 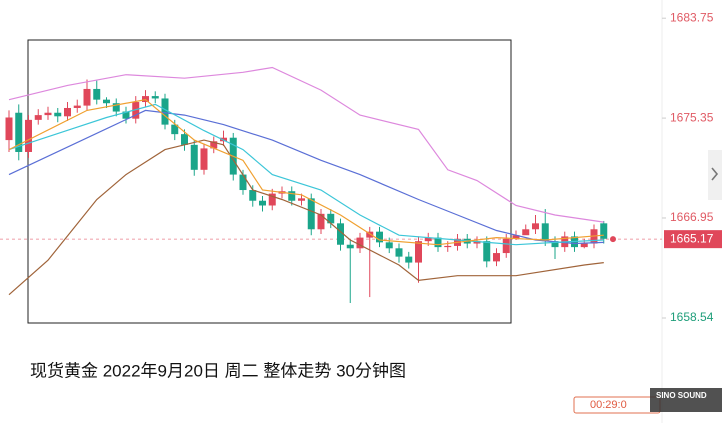 I want to click on last-price-label: 1665.17, so click(x=692, y=238).